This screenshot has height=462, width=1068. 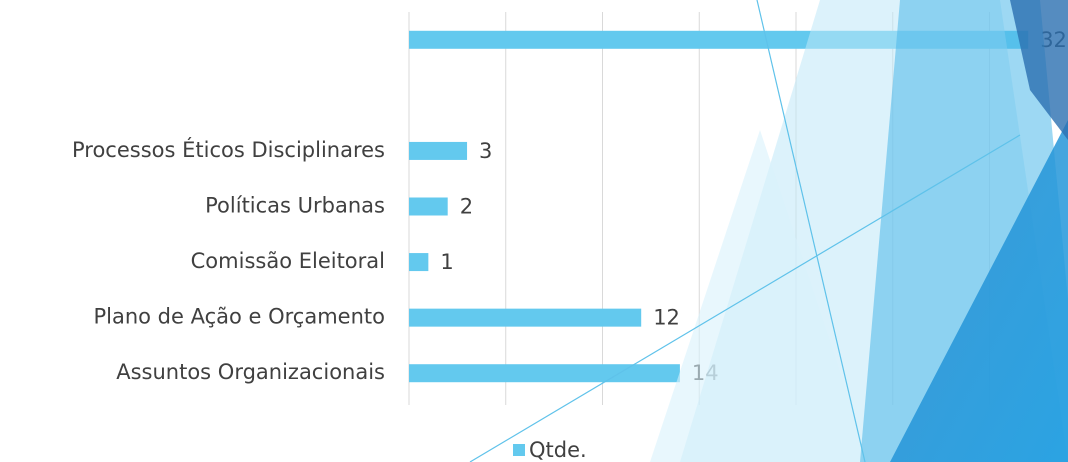 What do you see at coordinates (239, 317) in the screenshot?
I see `y-tick-label: Plano de Ação e Orçamento` at bounding box center [239, 317].